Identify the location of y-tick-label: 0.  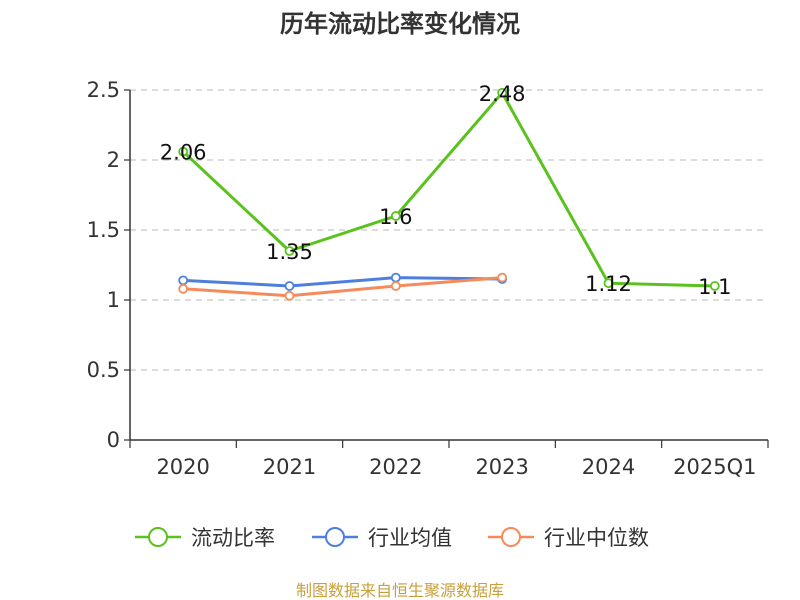
(113, 440).